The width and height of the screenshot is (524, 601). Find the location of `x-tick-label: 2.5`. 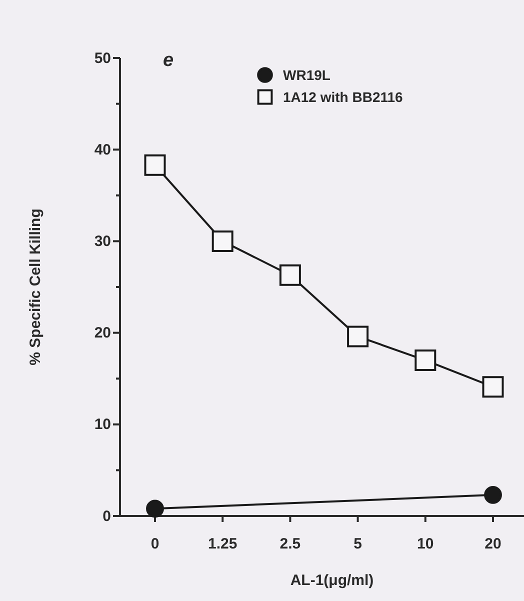

x-tick-label: 2.5 is located at coordinates (290, 544).